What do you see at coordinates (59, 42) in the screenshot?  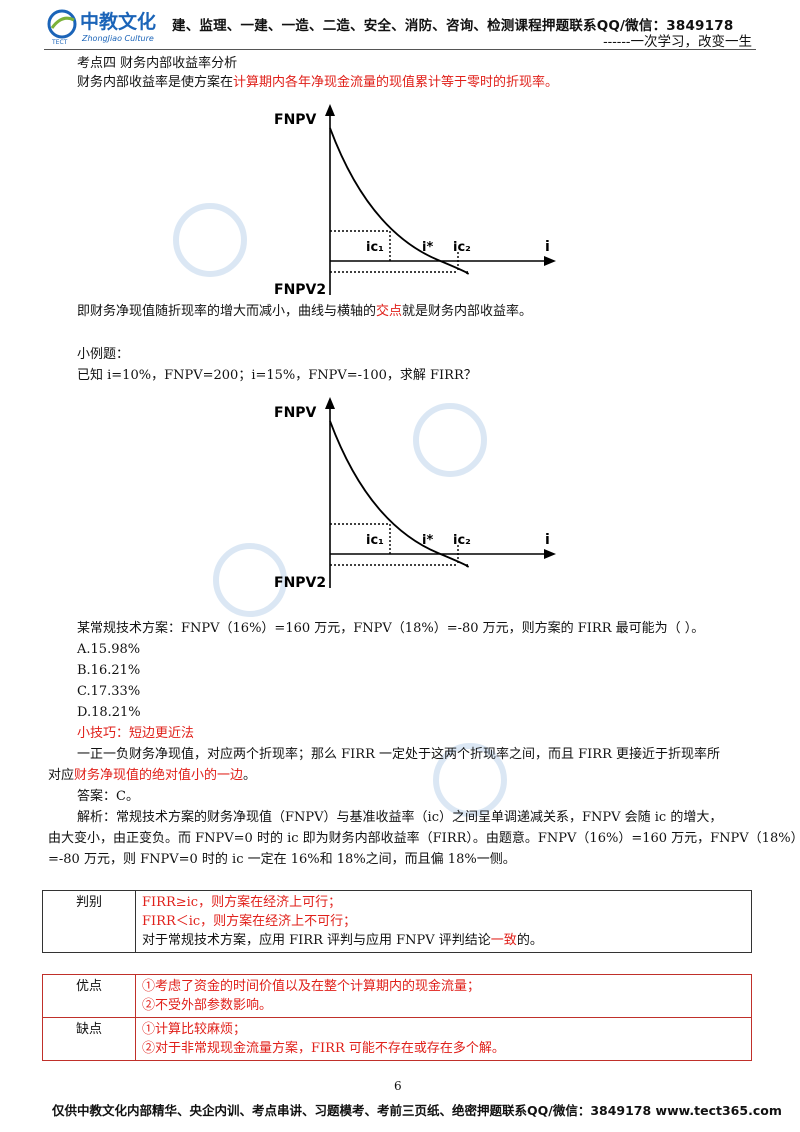 I see `logo-tect-text: TECT` at bounding box center [59, 42].